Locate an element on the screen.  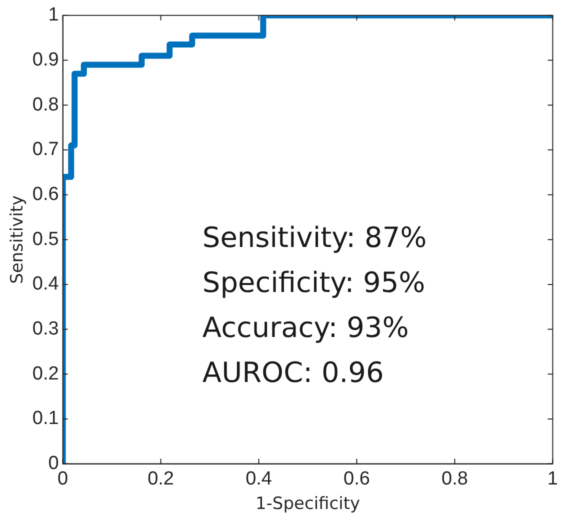
x-tick-label: 1 is located at coordinates (552, 479).